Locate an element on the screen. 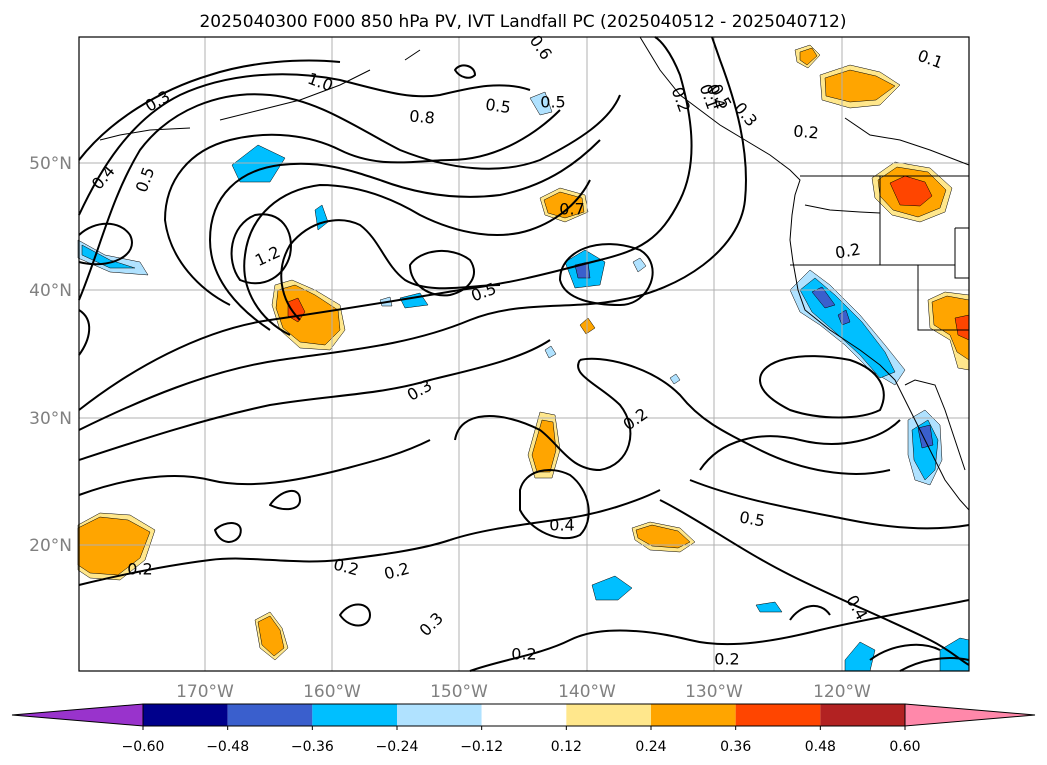 This screenshot has width=1047, height=765. colorbar-tick-label: 0.36 is located at coordinates (735, 747).